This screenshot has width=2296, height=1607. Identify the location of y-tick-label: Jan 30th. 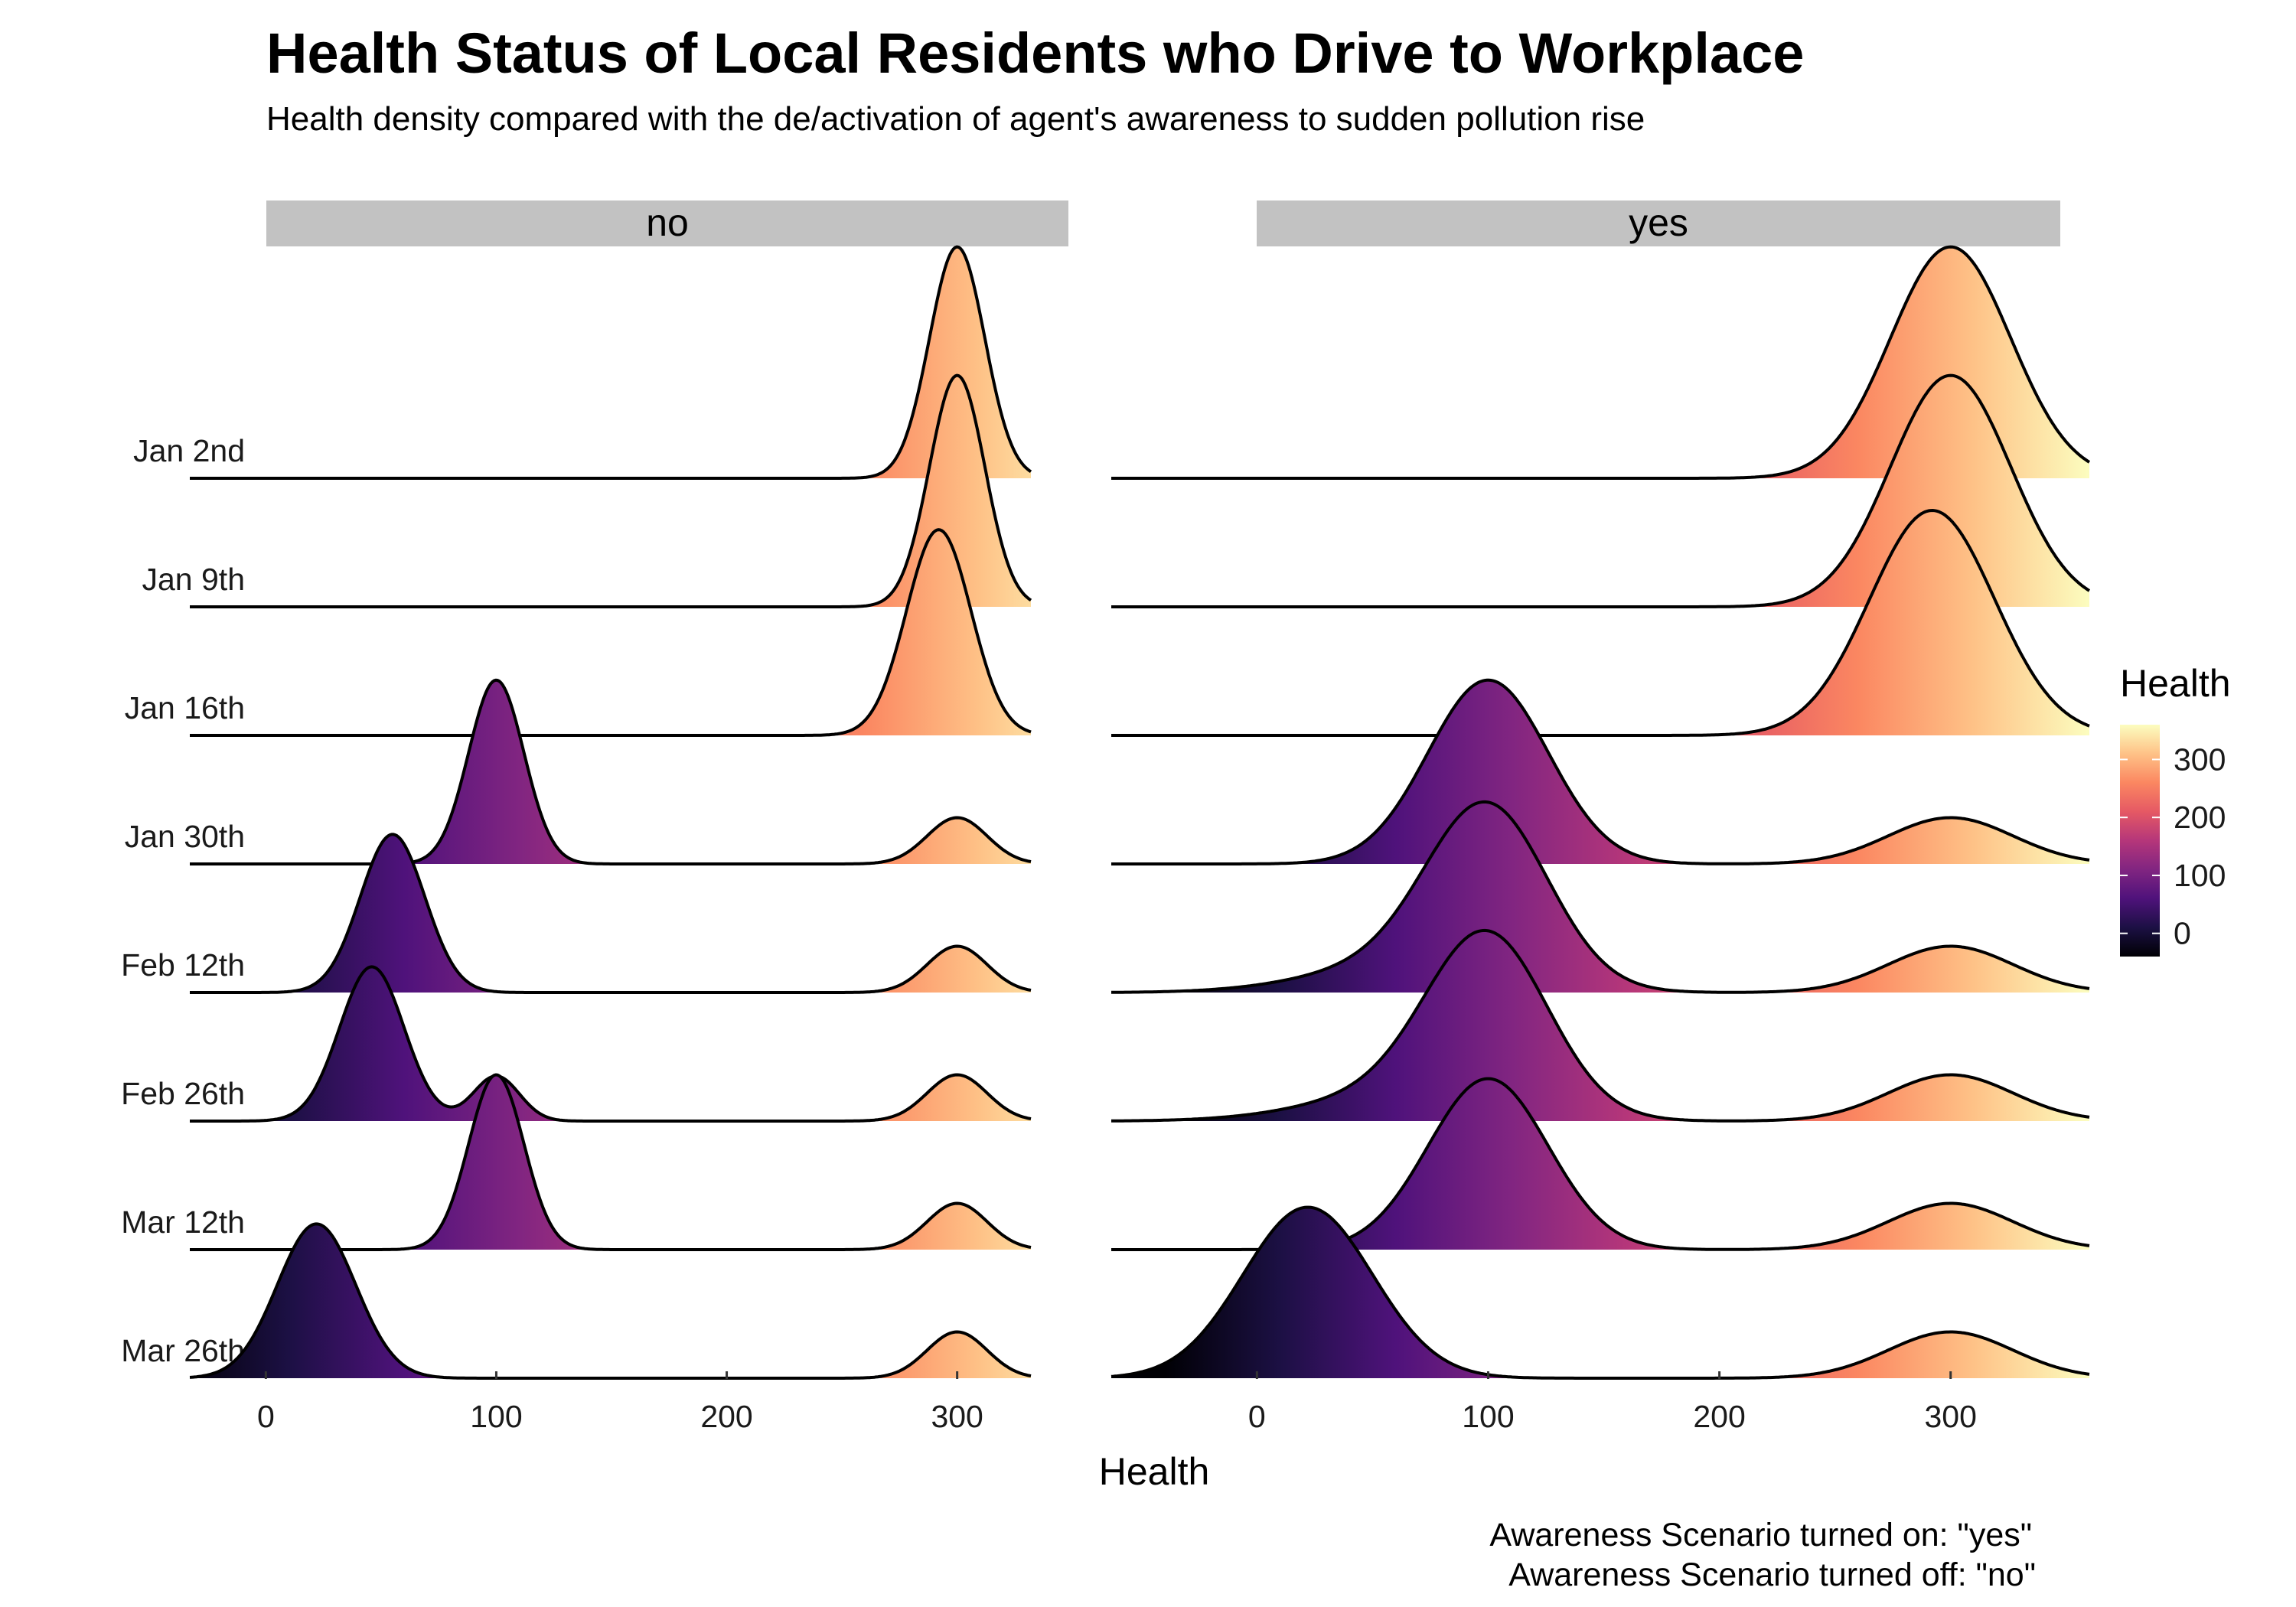
(185, 837).